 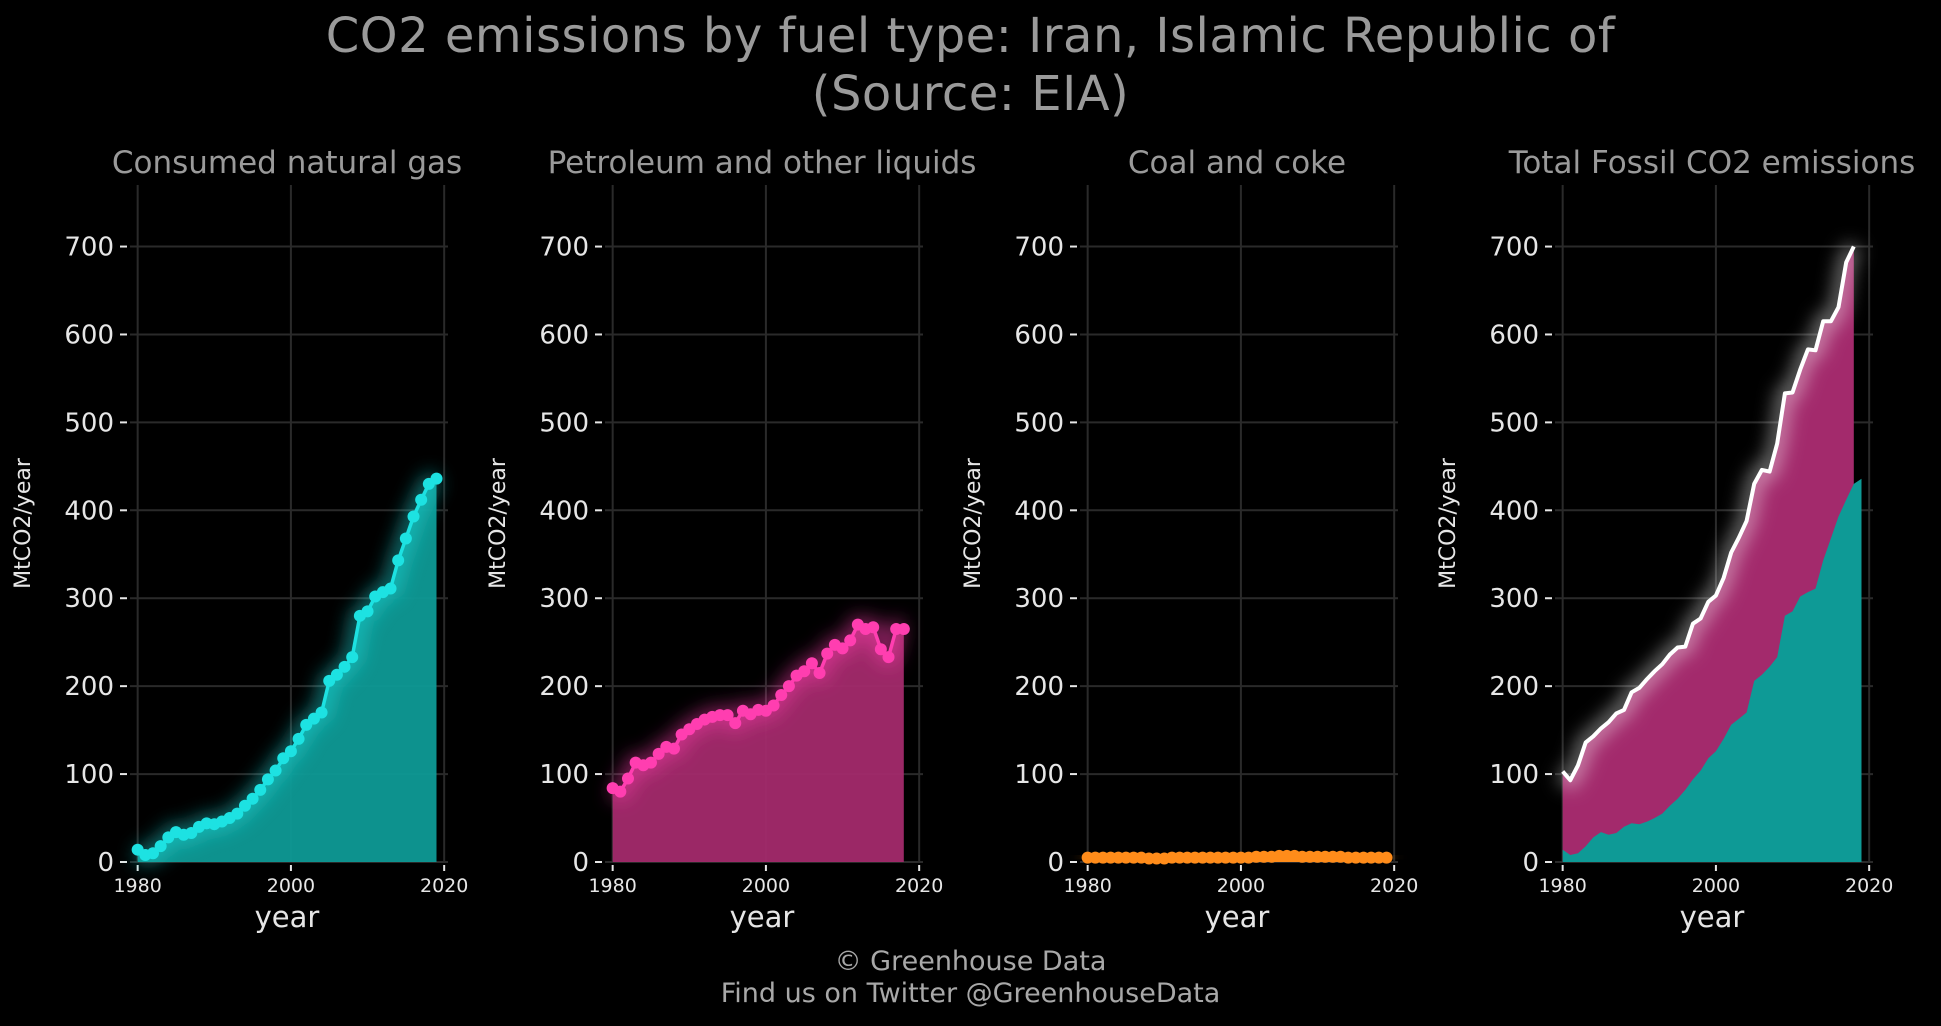 I want to click on footer-twitter: Find us on Twitter @GreenhouseData, so click(x=970, y=993).